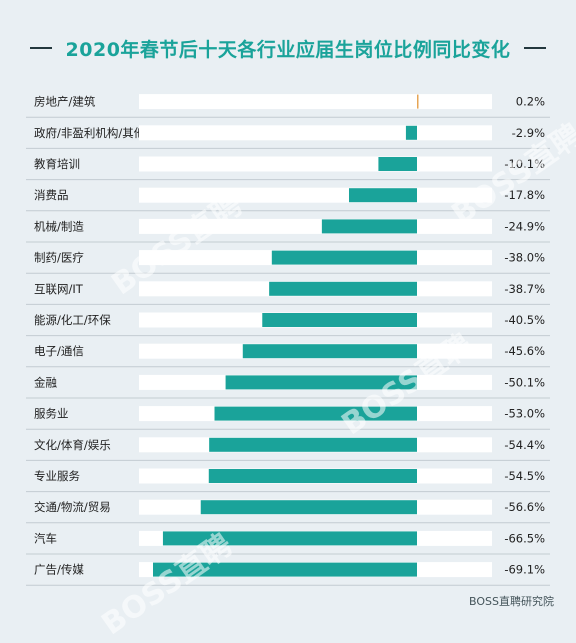 The image size is (576, 643). What do you see at coordinates (65, 102) in the screenshot?
I see `category-label: 房地产/建筑` at bounding box center [65, 102].